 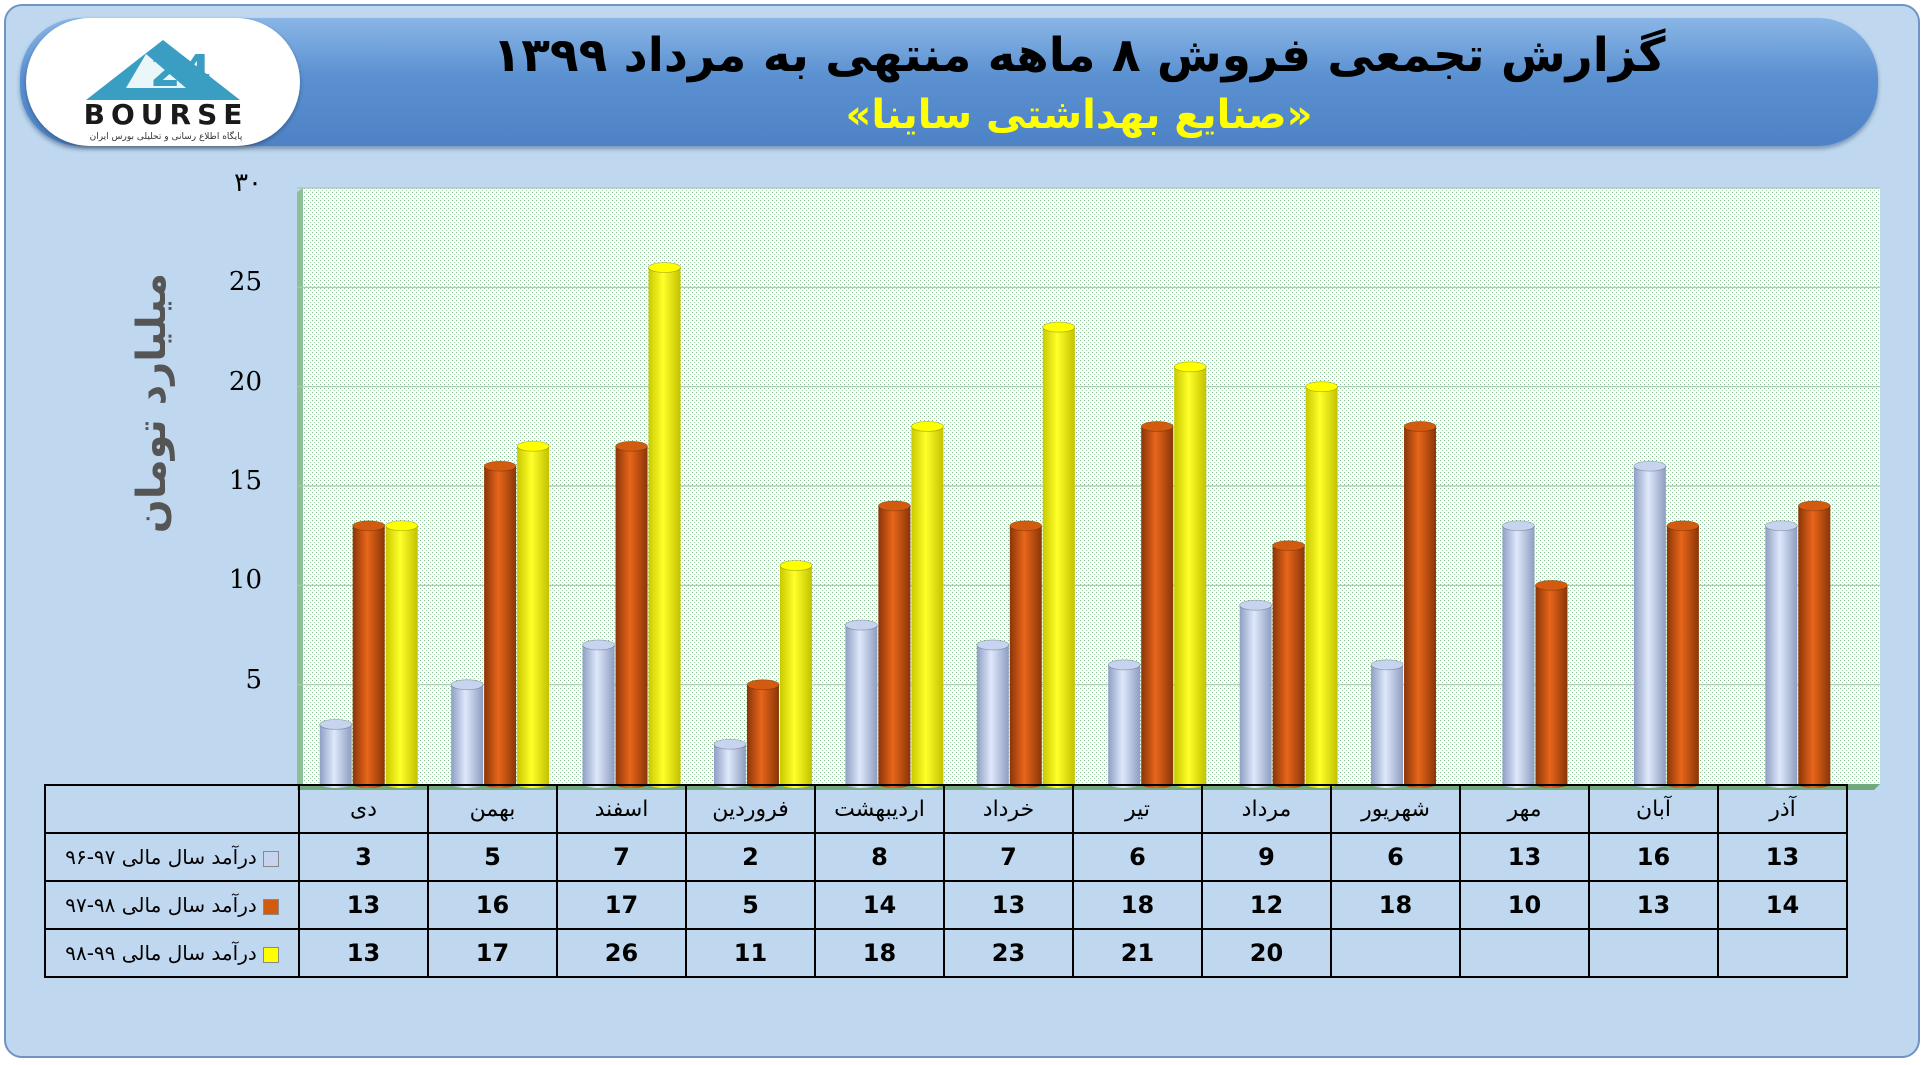 What do you see at coordinates (163, 70) in the screenshot?
I see `logo-mountain-icon: 24` at bounding box center [163, 70].